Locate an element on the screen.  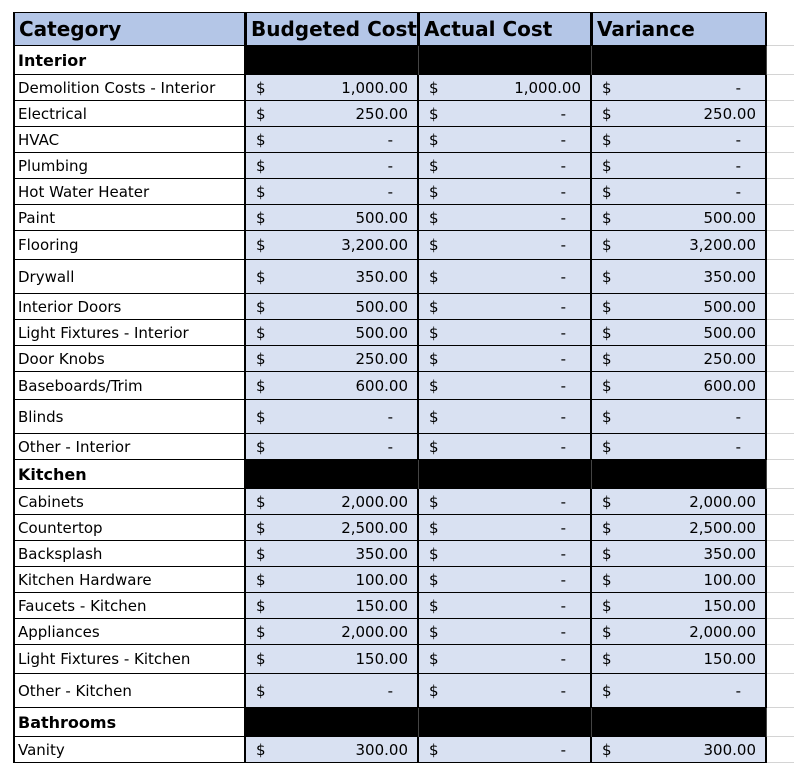
category-cell: Countertop is located at coordinates (129, 528).